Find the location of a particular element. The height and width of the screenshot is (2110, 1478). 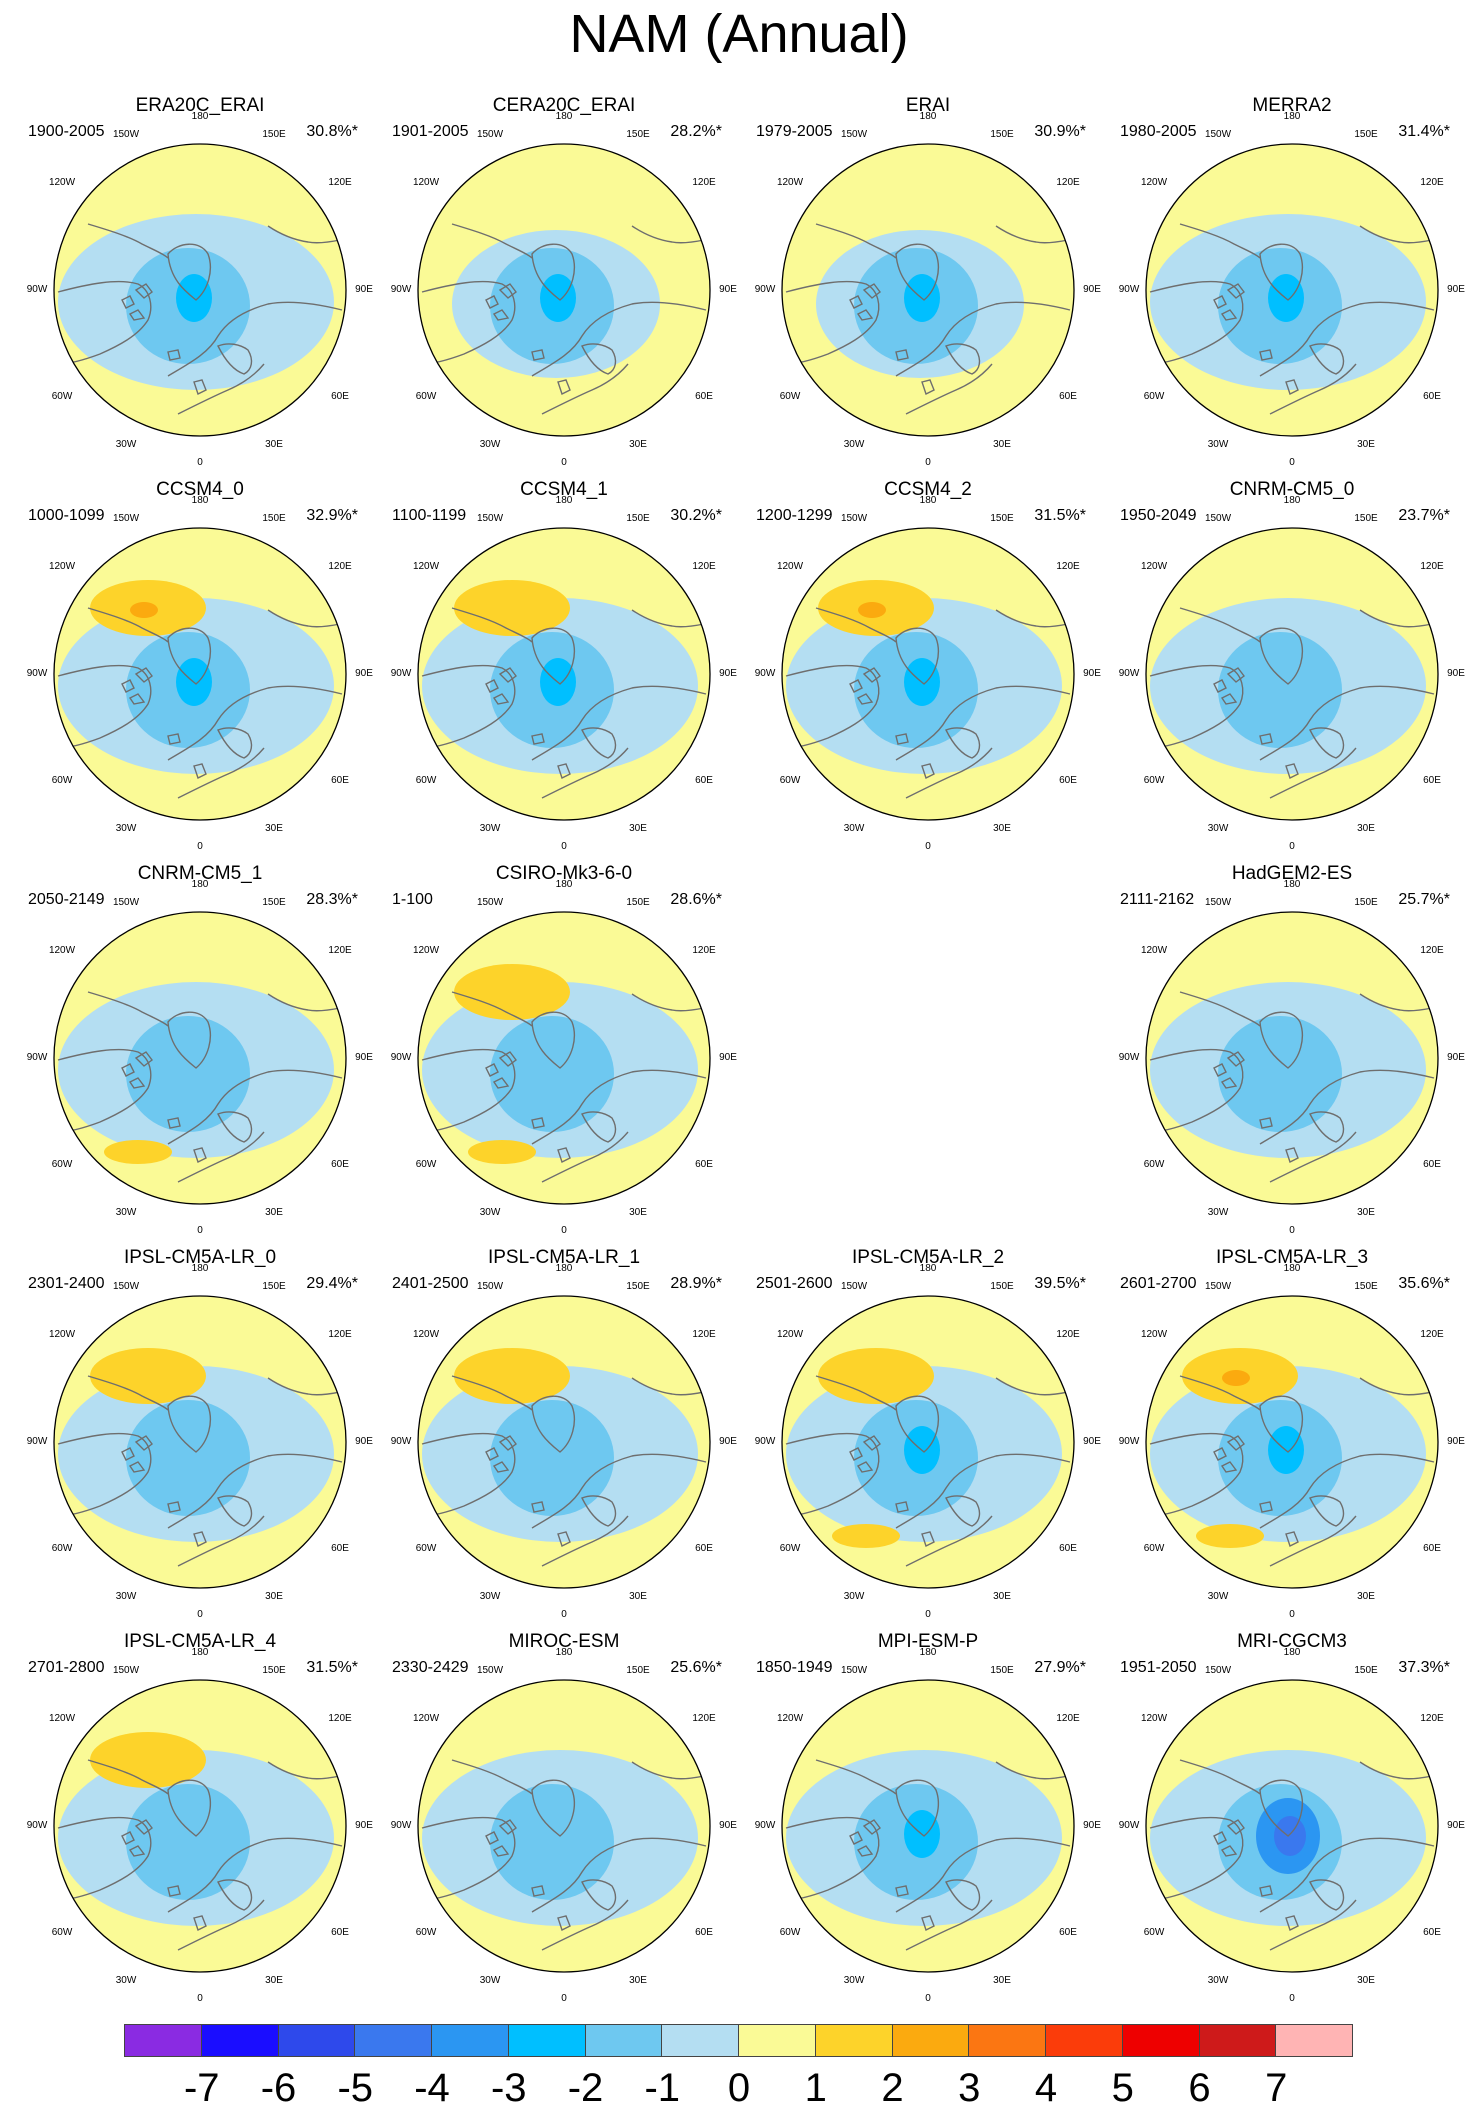

panel-years: 2501-2600 is located at coordinates (794, 1283).